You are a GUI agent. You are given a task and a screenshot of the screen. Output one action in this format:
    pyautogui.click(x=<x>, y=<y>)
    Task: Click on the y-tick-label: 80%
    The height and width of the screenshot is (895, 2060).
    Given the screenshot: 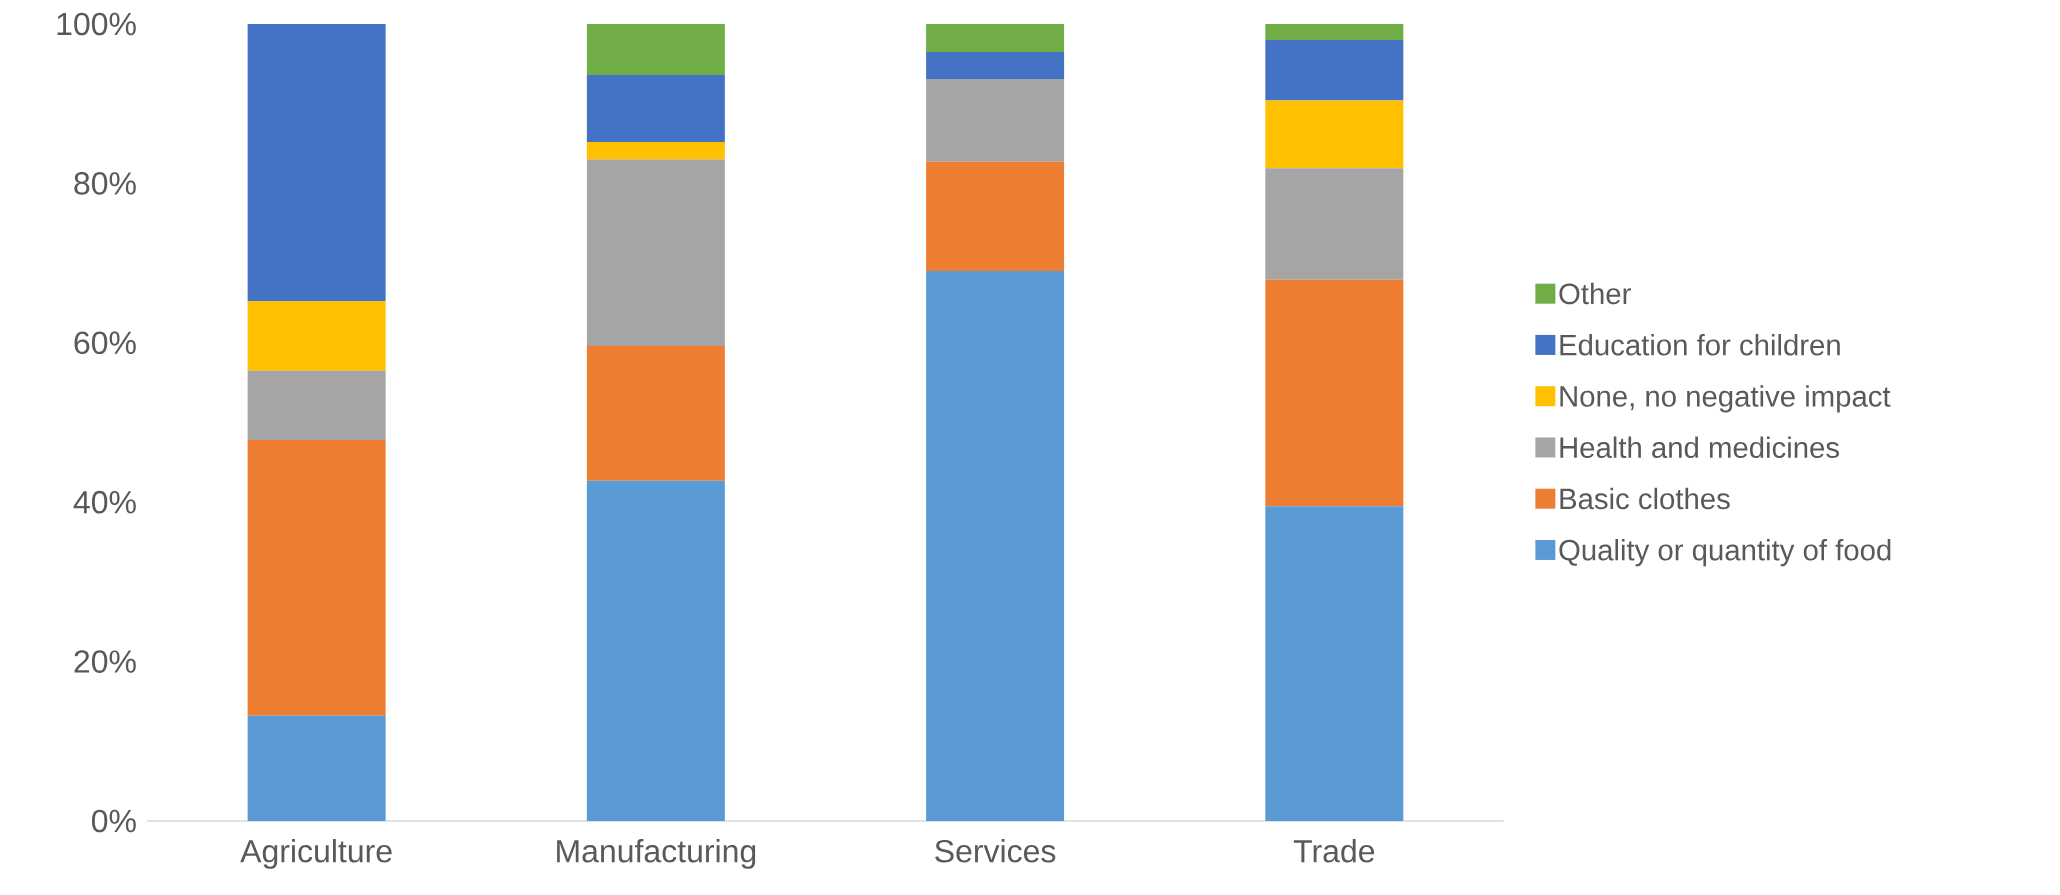 What is the action you would take?
    pyautogui.click(x=105, y=183)
    